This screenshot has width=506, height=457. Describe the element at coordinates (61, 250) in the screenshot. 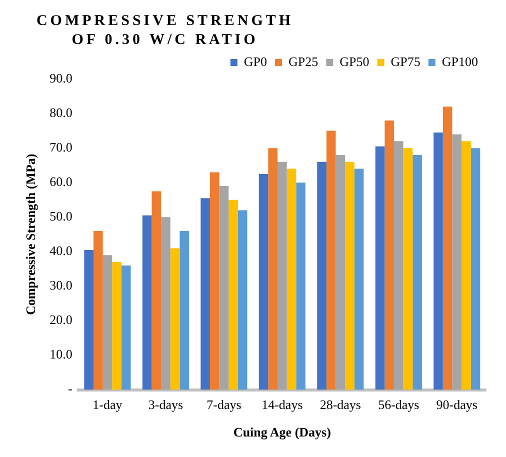

I see `y-tick-label: 40.0` at that location.